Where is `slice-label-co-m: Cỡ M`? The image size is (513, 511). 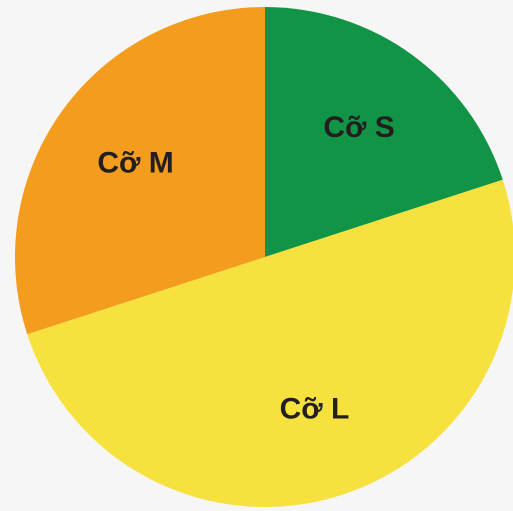
slice-label-co-m: Cỡ M is located at coordinates (135, 162).